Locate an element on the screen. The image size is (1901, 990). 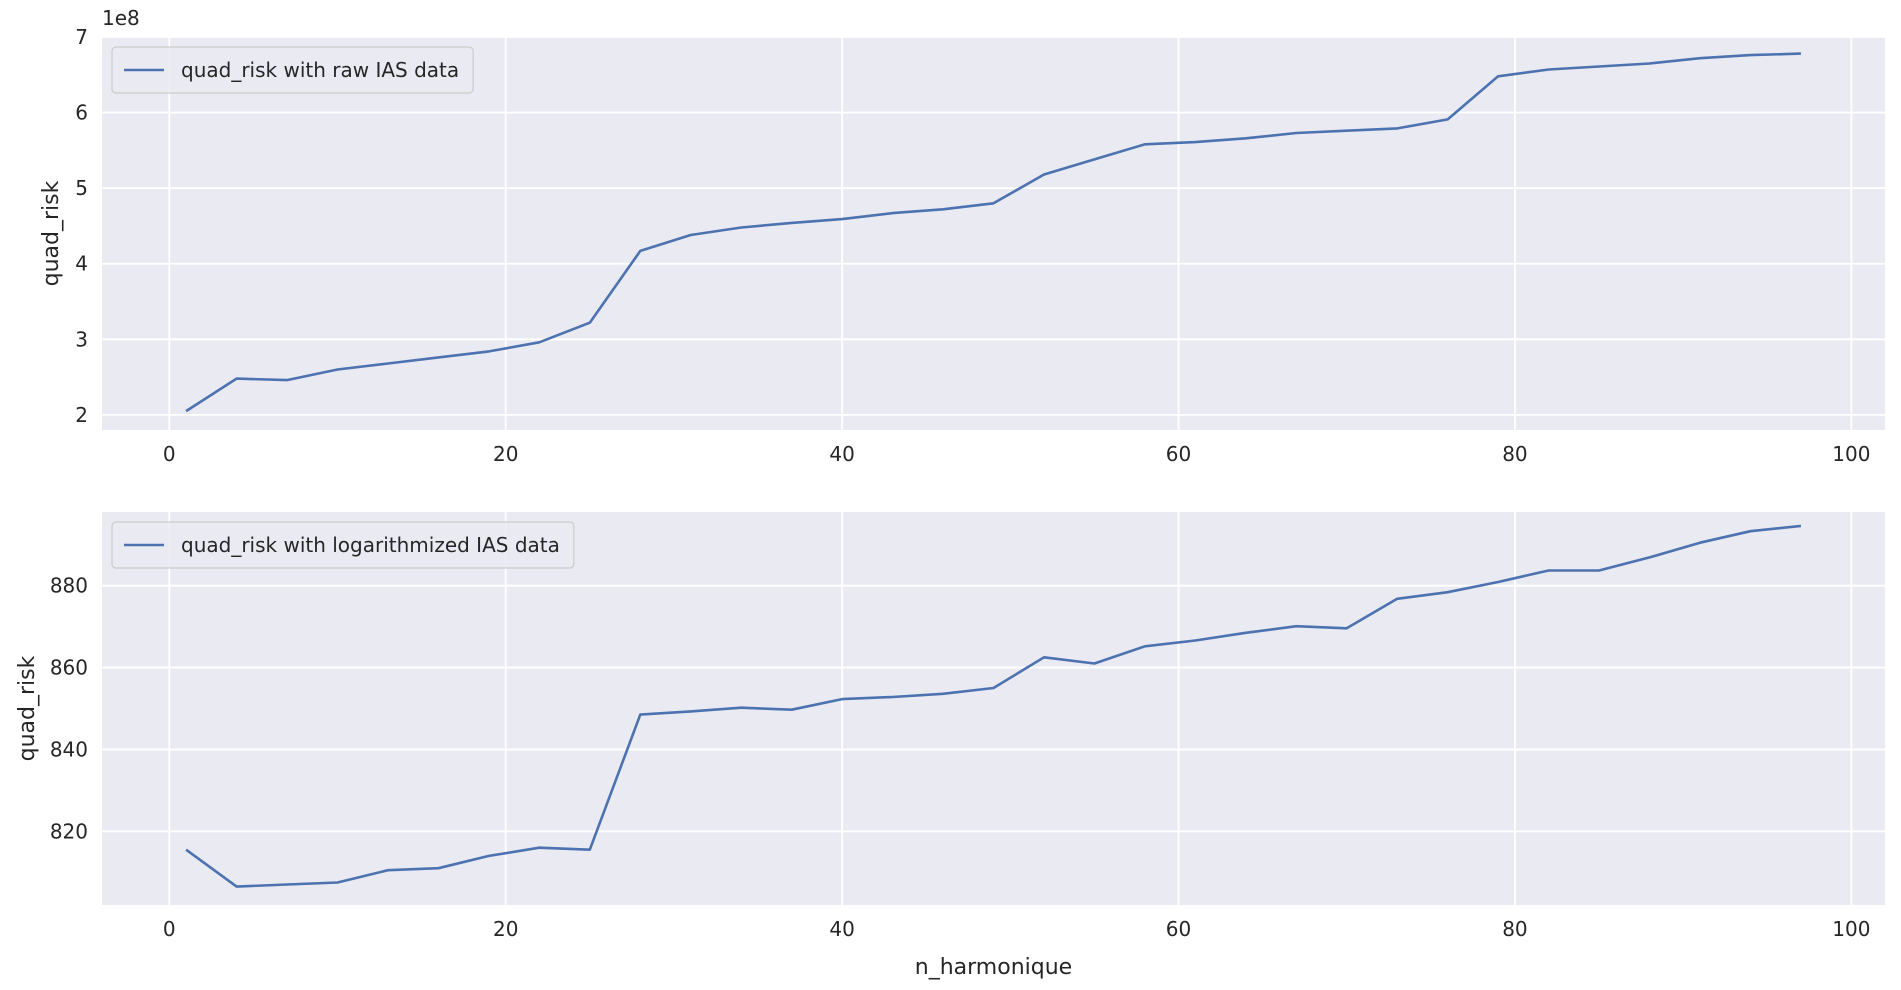
top-y-axis-label: quad_risk is located at coordinates (51, 233).